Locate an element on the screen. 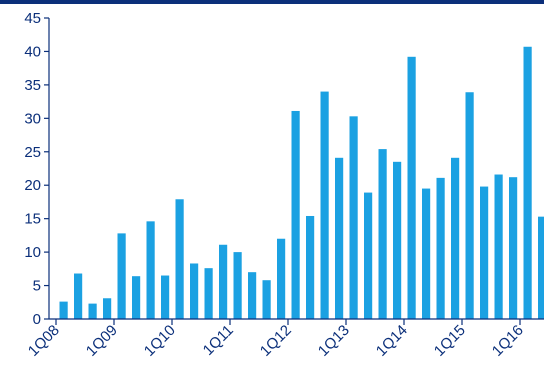  bar-3Q09 is located at coordinates (150, 270).